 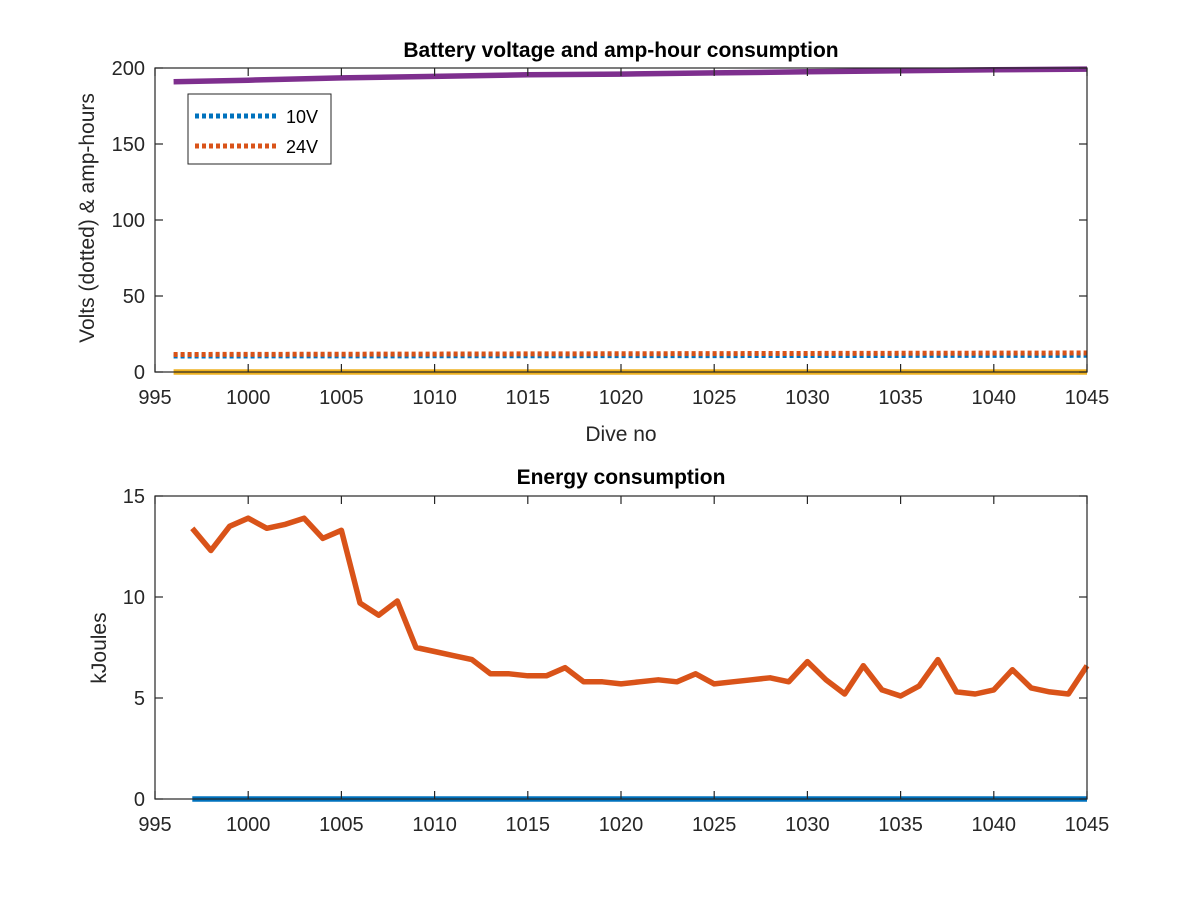 I want to click on energy-chart-title: Energy consumption, so click(x=621, y=477).